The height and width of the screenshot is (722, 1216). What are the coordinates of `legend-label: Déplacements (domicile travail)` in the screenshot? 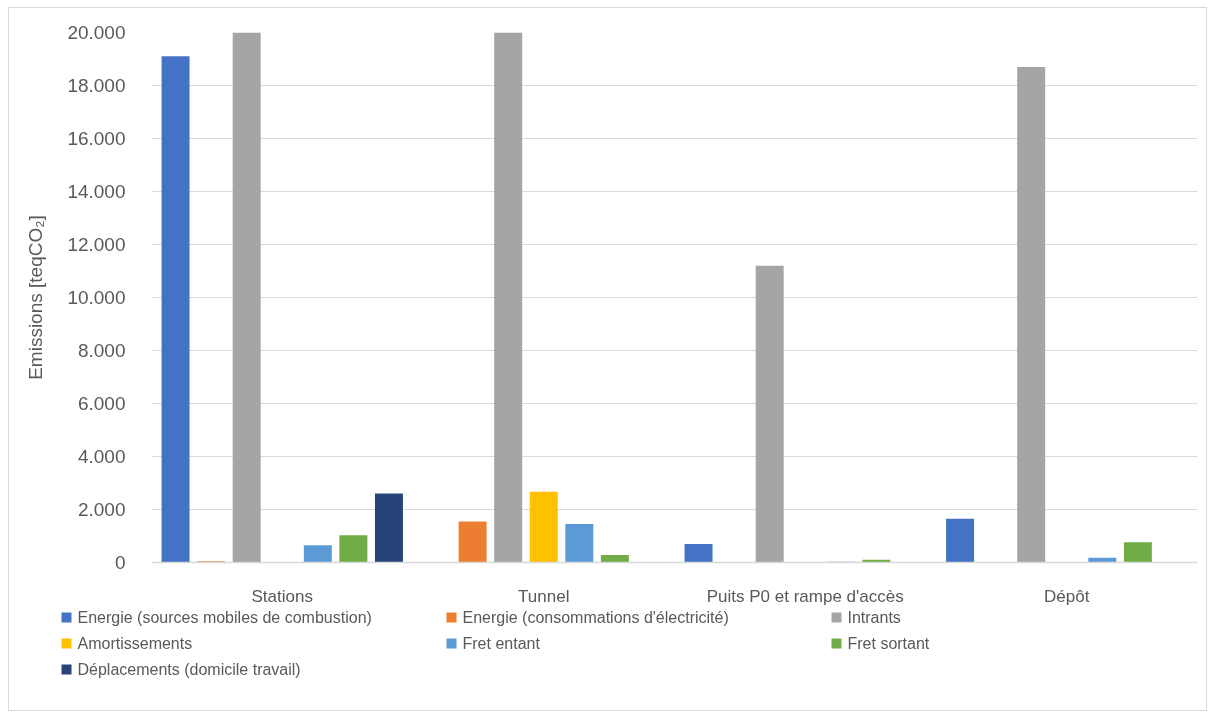 It's located at (189, 669).